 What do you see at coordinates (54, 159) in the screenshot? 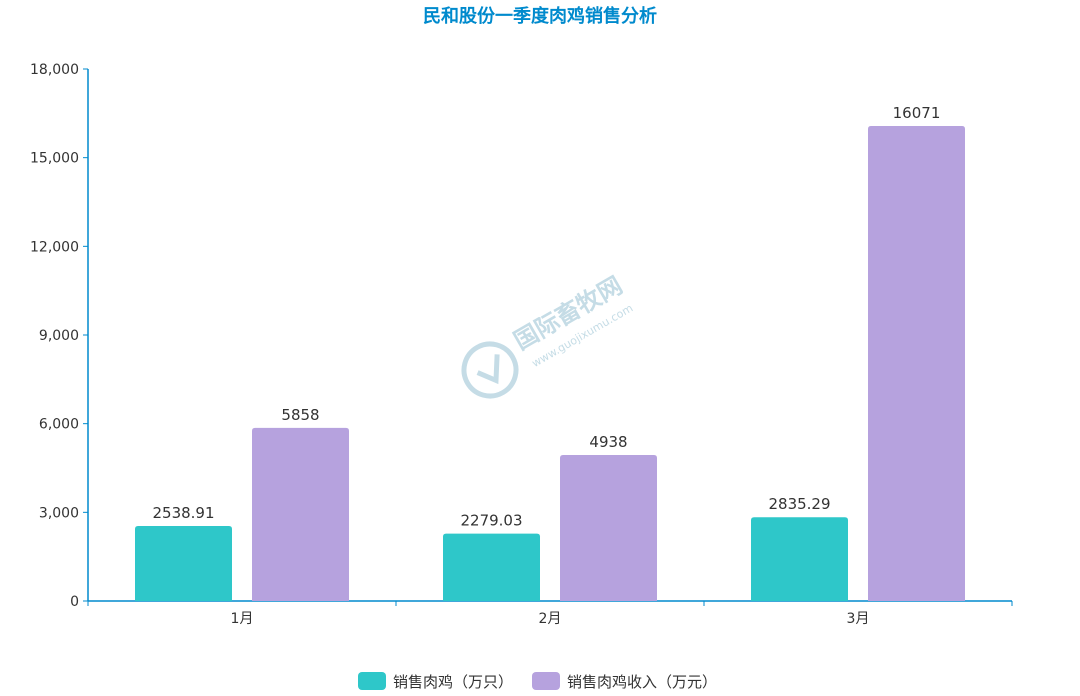
I see `y-tick-label: 15,000` at bounding box center [54, 159].